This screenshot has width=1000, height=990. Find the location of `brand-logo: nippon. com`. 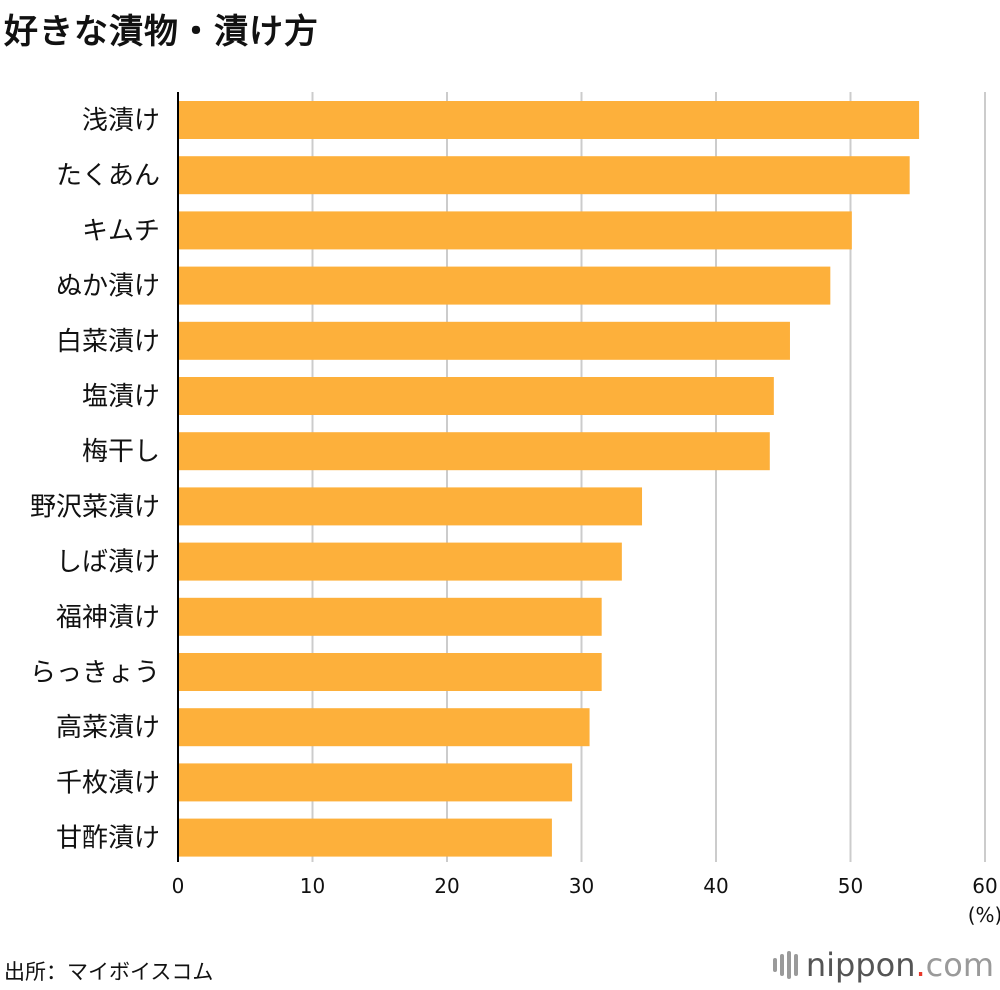

brand-logo: nippon. com is located at coordinates (883, 965).